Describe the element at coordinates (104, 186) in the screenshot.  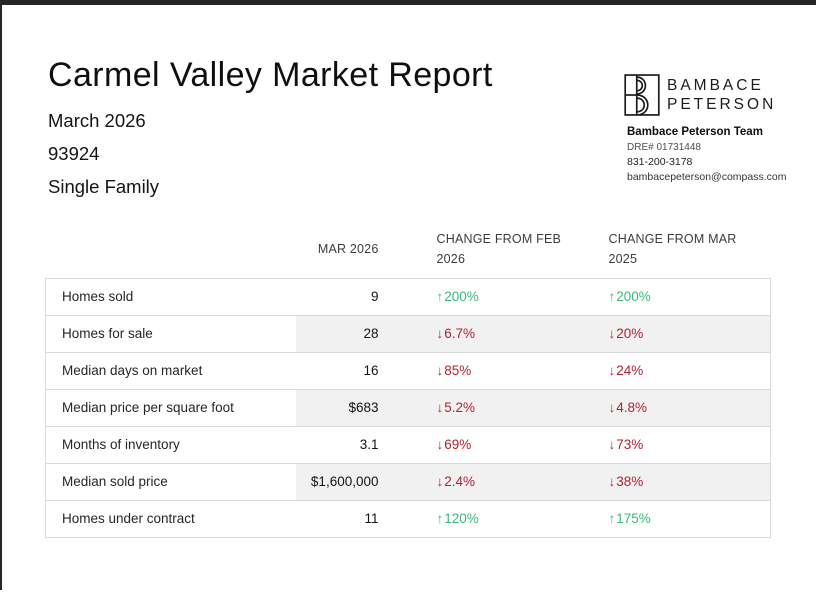
I see `report-property-type: Single Family` at that location.